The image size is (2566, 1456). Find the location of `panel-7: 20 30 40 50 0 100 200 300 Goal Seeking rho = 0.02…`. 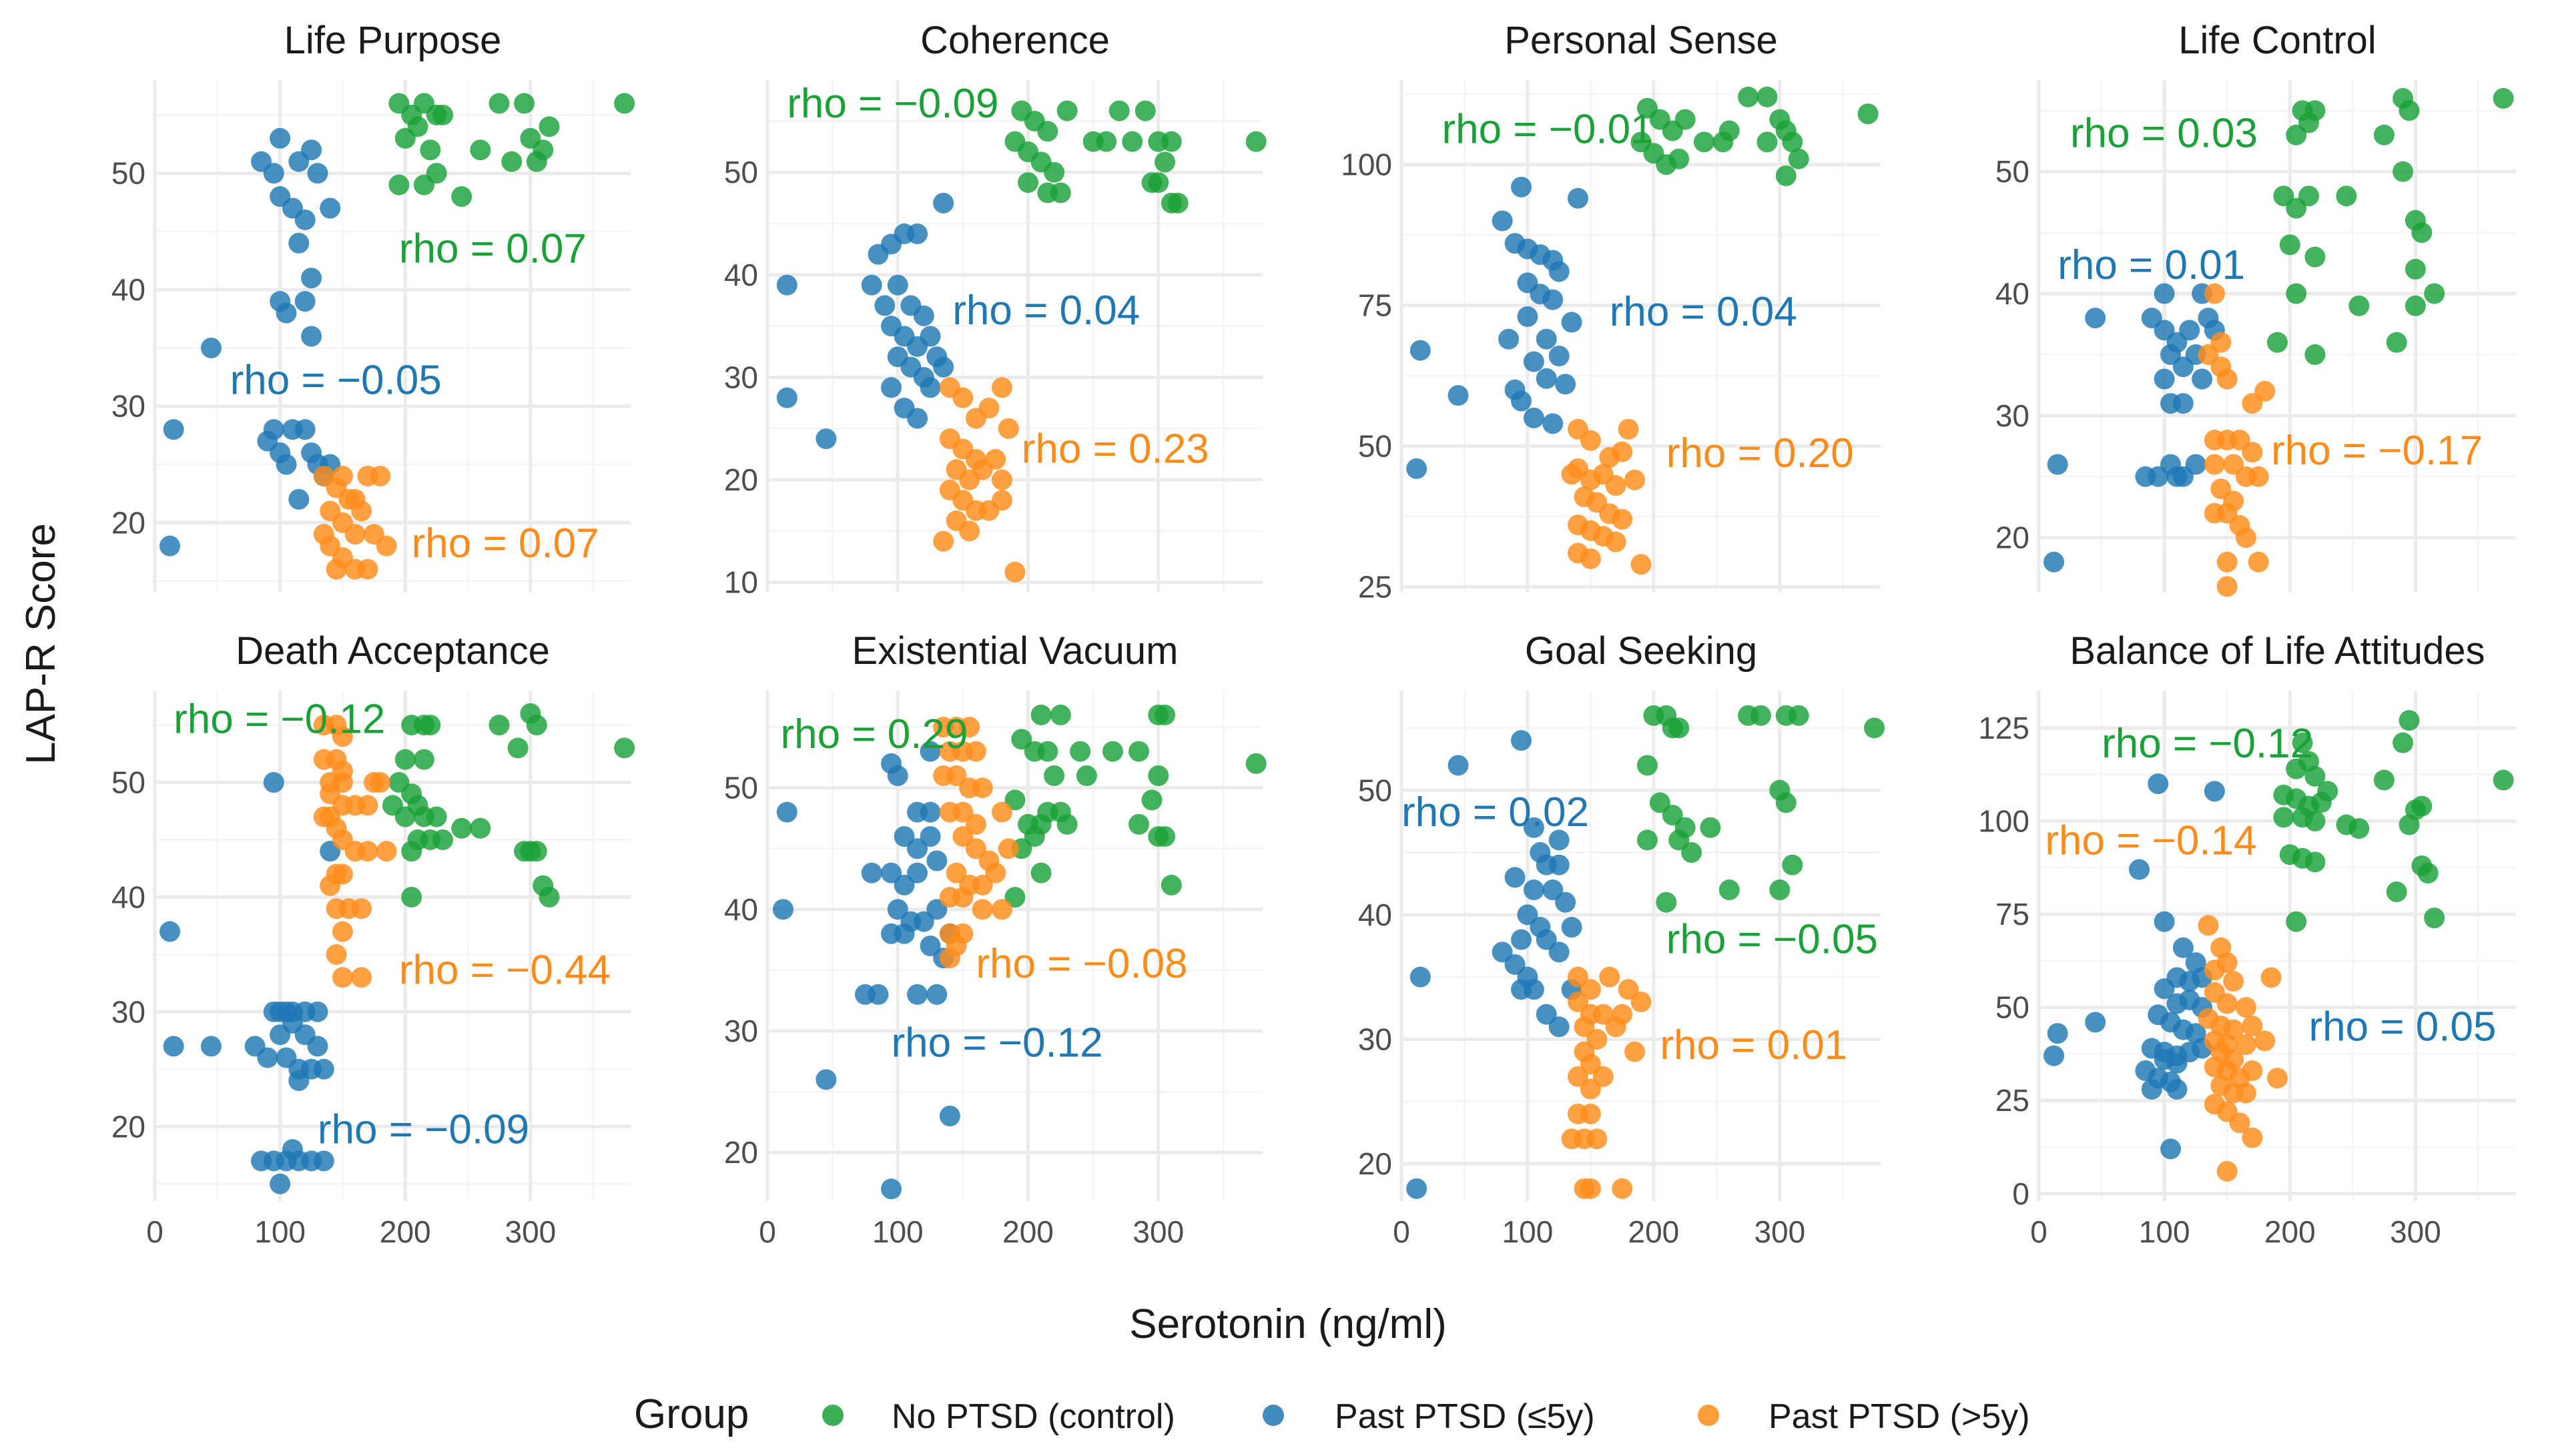

panel-7: 20 30 40 50 0 100 200 300 Goal Seeking rho = 0.02… is located at coordinates (1621, 939).